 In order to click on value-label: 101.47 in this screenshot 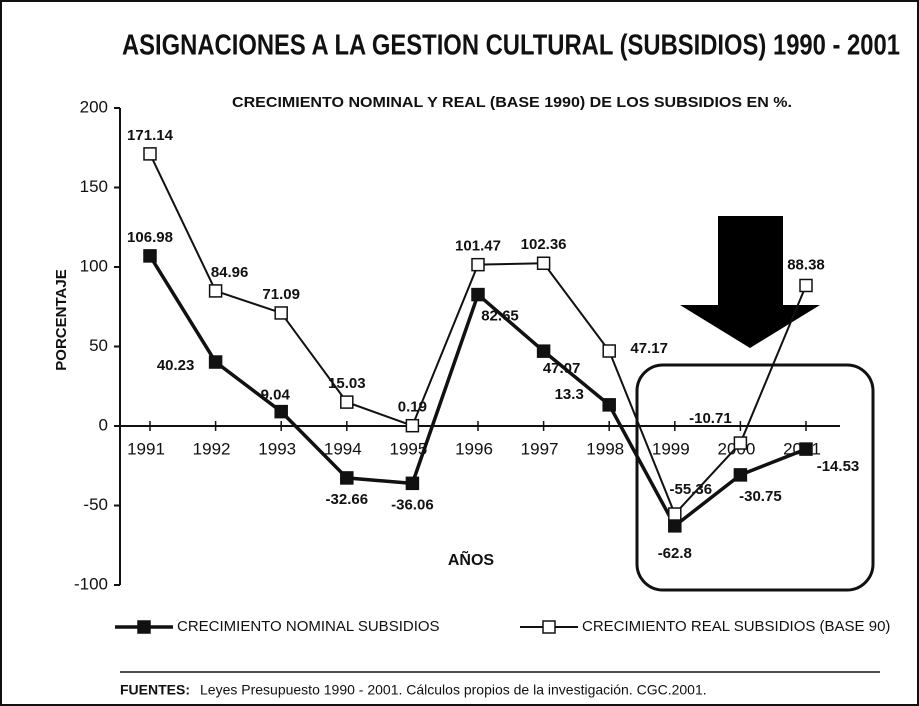, I will do `click(478, 246)`.